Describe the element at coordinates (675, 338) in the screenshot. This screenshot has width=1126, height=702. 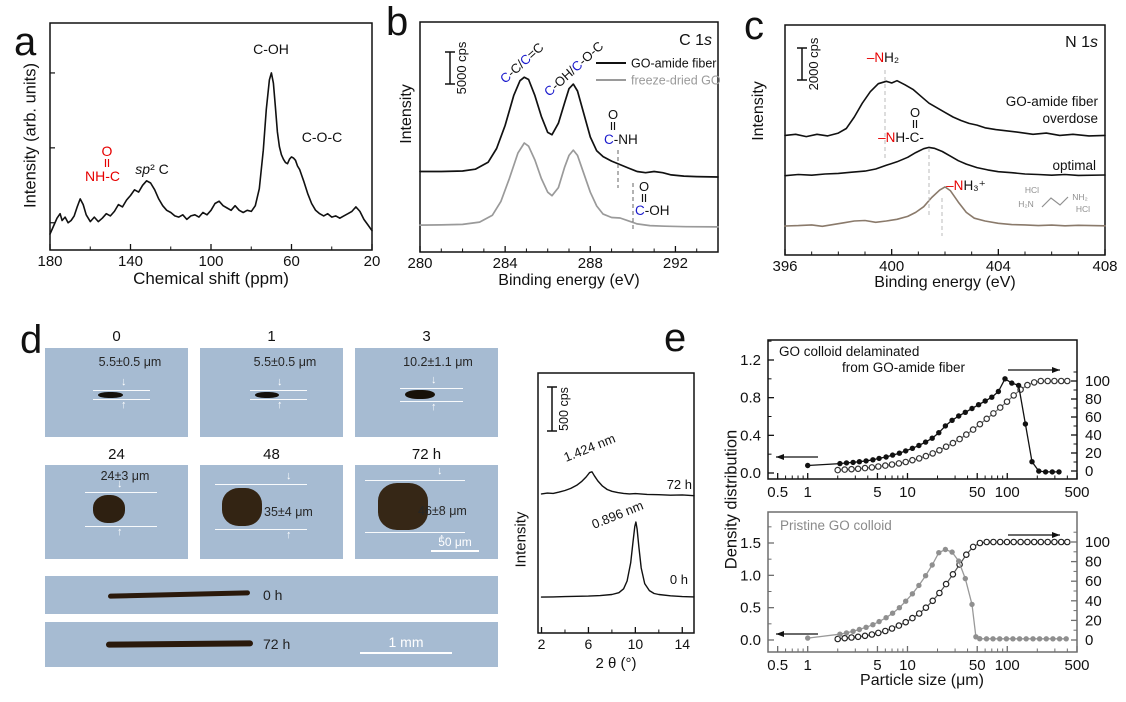
I see `panel-letter-e: e` at that location.